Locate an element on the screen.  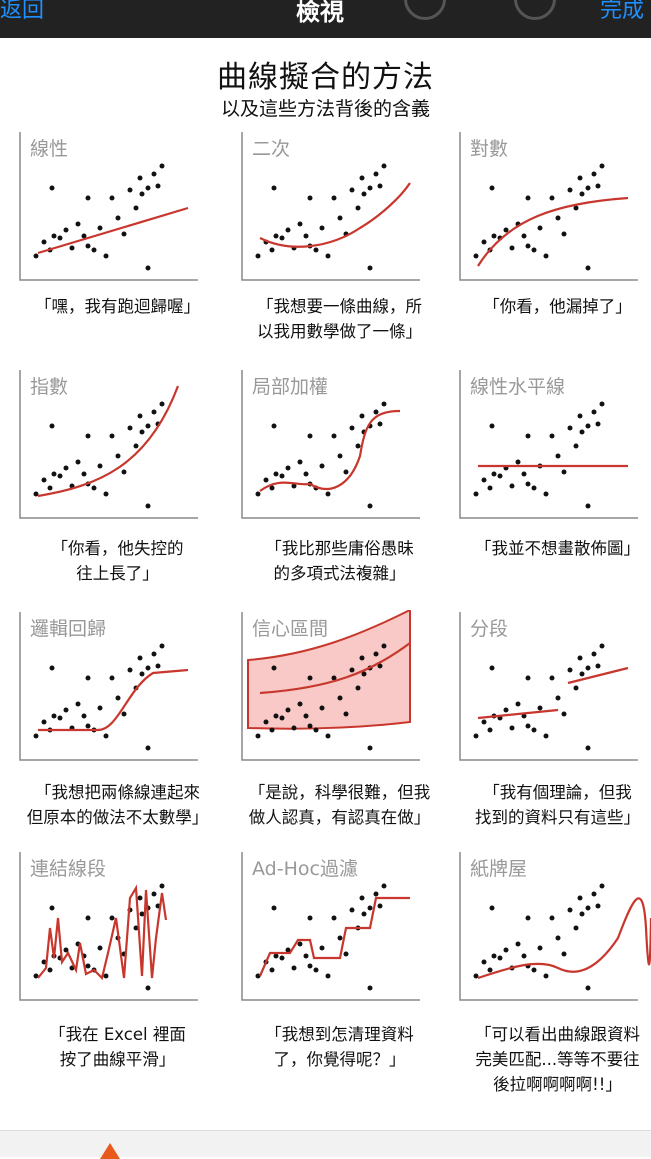
back-button: 返回 is located at coordinates (22, 11).